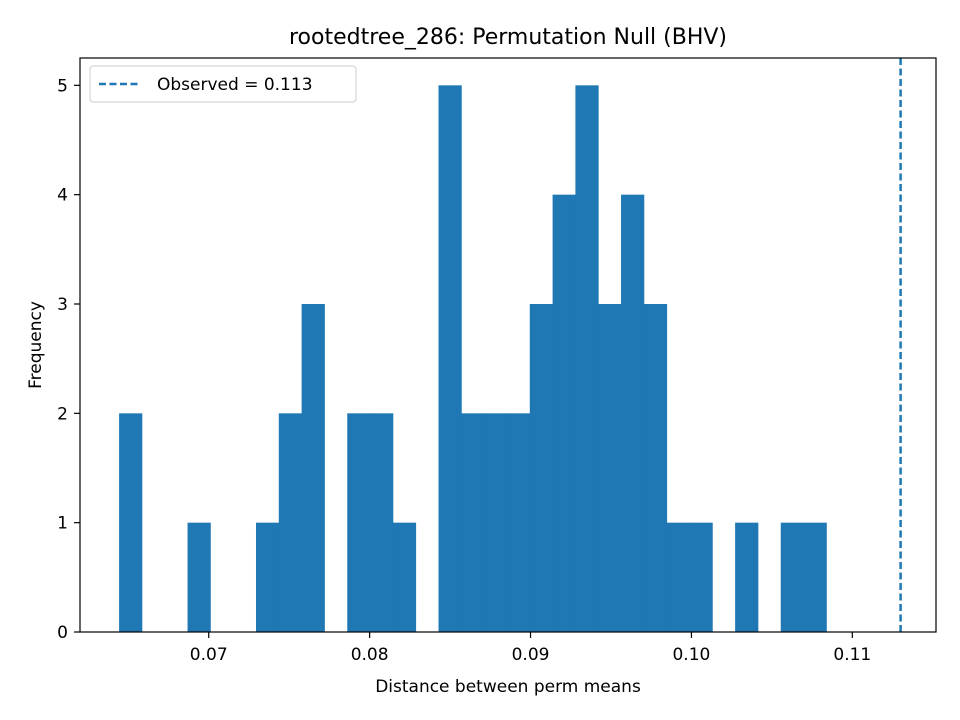  What do you see at coordinates (62, 86) in the screenshot?
I see `y-tick-label: 5` at bounding box center [62, 86].